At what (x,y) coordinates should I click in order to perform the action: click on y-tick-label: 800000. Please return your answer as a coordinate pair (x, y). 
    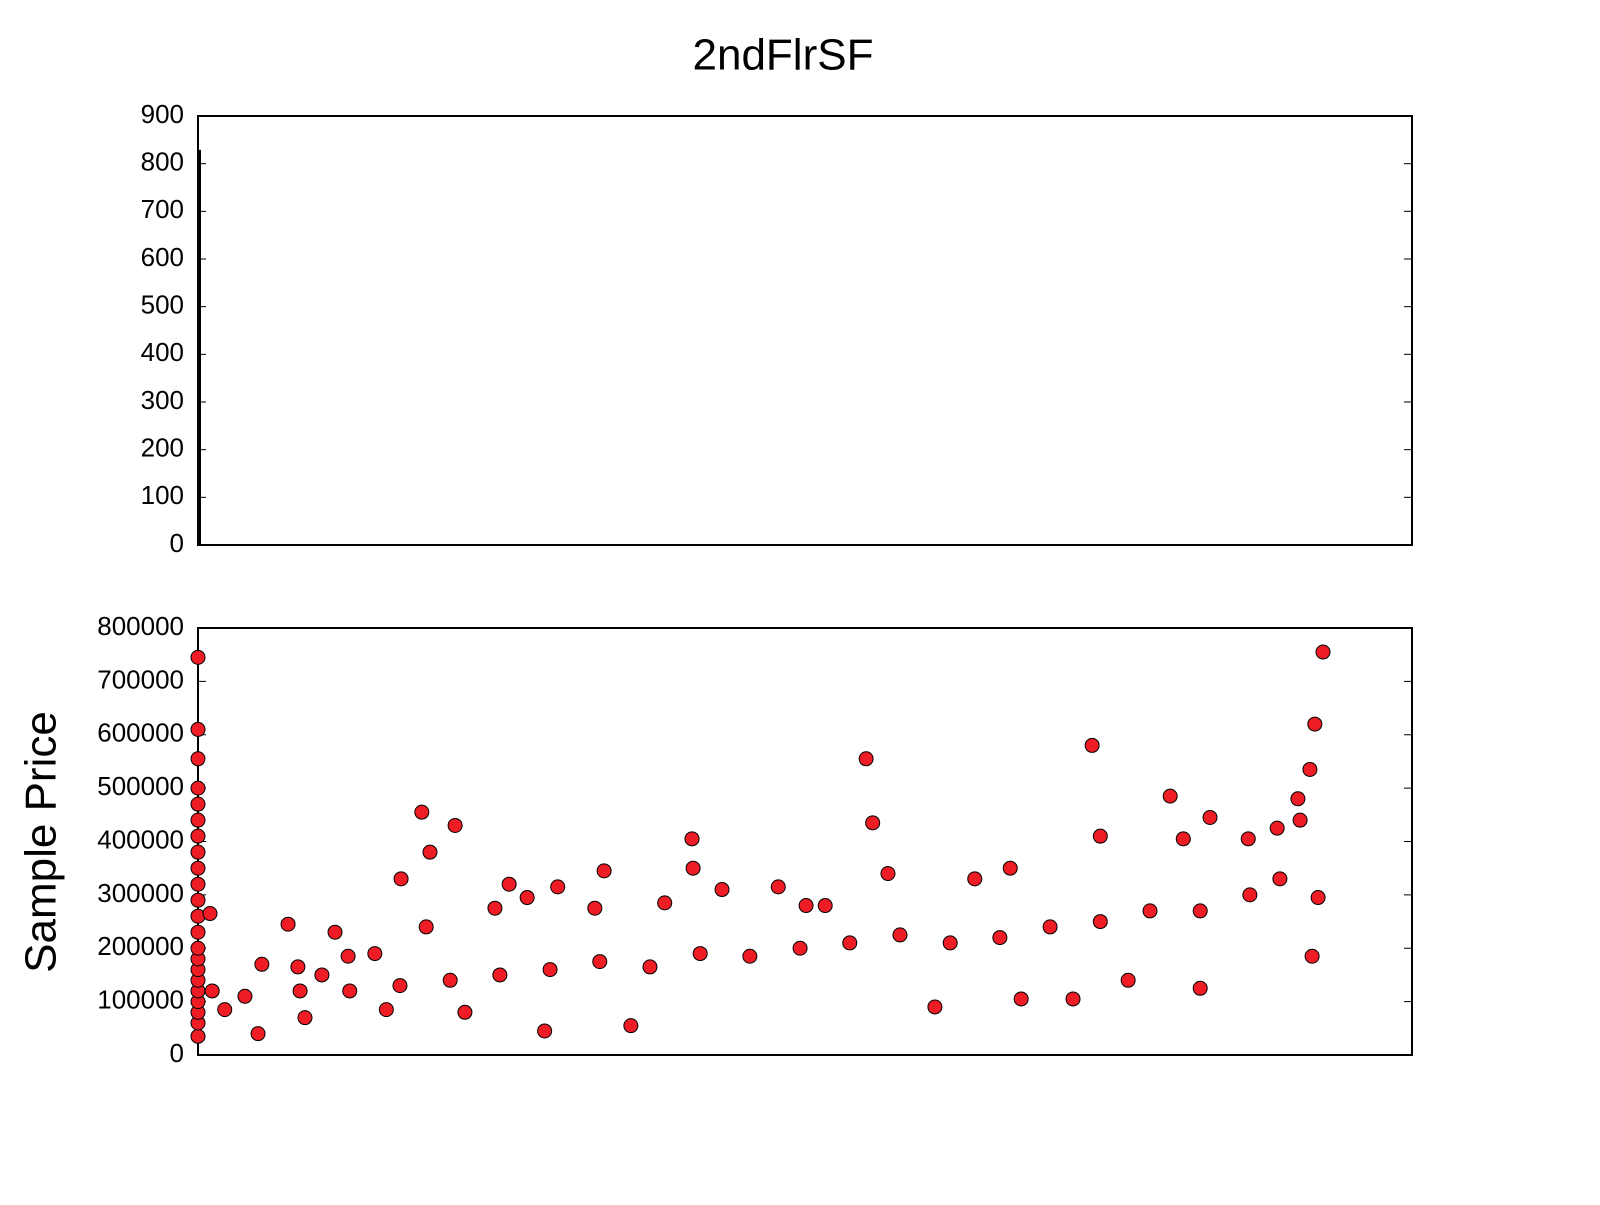
    Looking at the image, I should click on (140, 626).